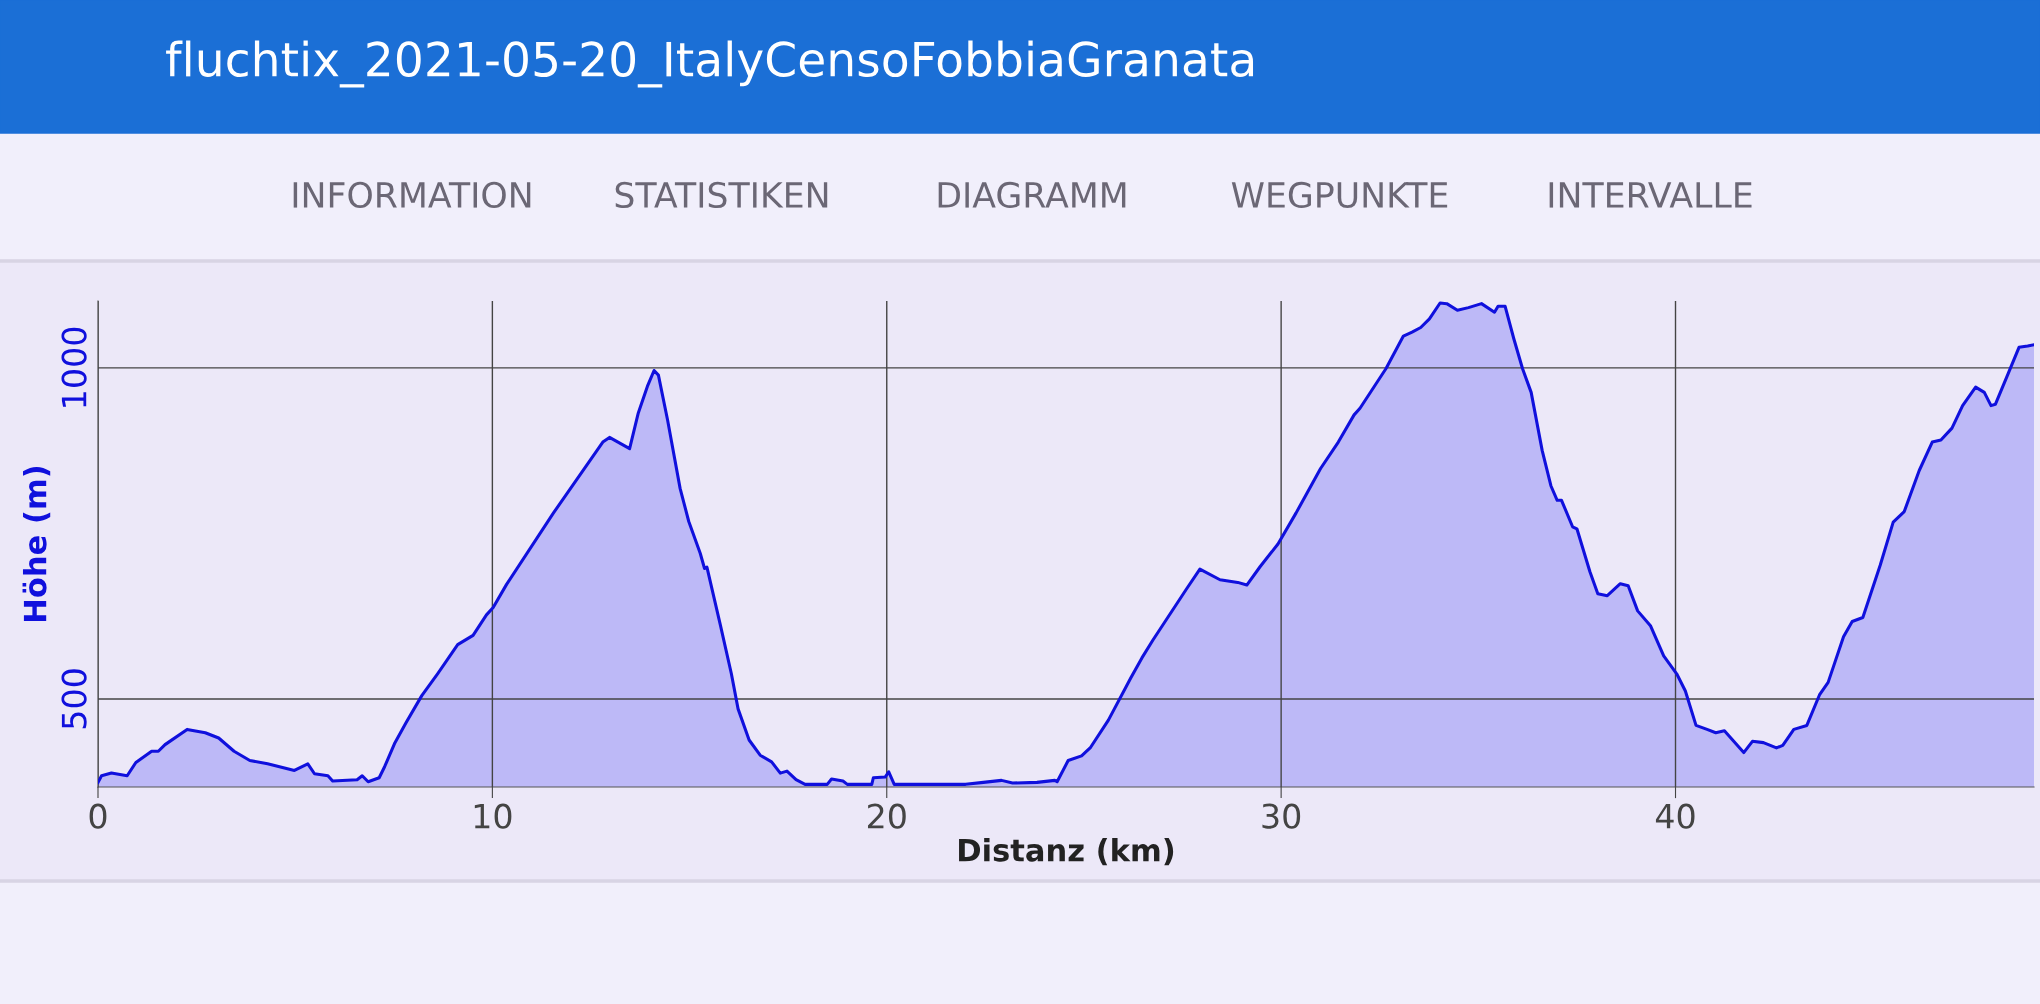  What do you see at coordinates (1281, 816) in the screenshot?
I see `x-tick-label: 30` at bounding box center [1281, 816].